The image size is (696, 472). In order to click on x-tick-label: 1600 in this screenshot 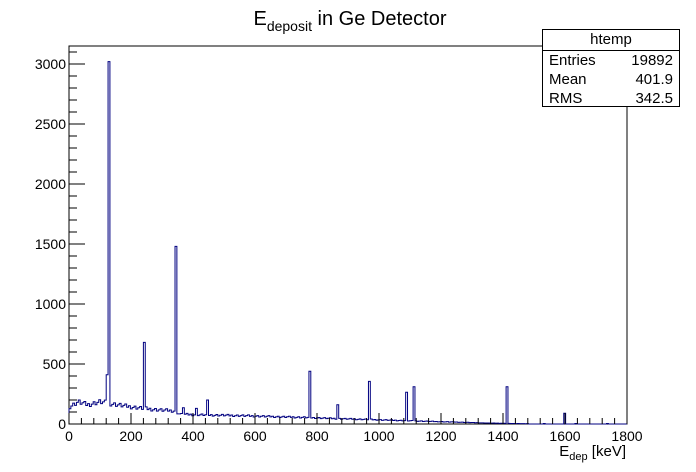, I will do `click(564, 436)`.